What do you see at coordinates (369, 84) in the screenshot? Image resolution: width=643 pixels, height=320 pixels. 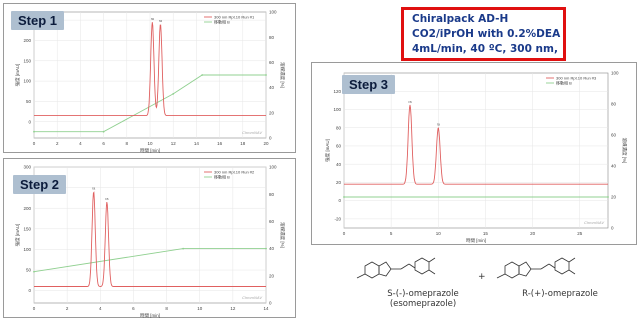 I see `step3-label: Step 3` at bounding box center [369, 84].